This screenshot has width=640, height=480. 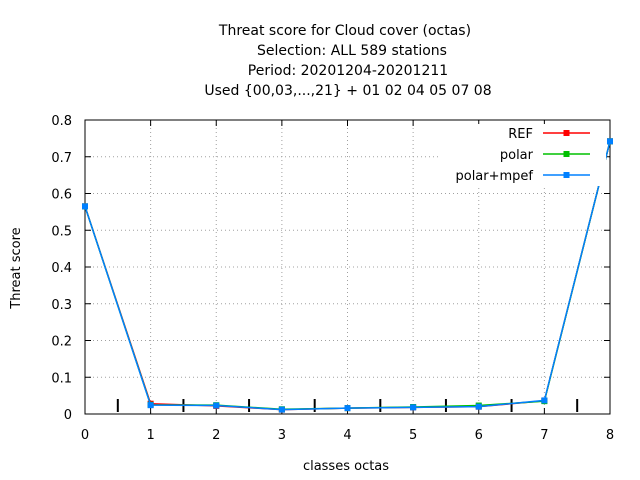 I want to click on legend-label-polar: polar, so click(x=517, y=155).